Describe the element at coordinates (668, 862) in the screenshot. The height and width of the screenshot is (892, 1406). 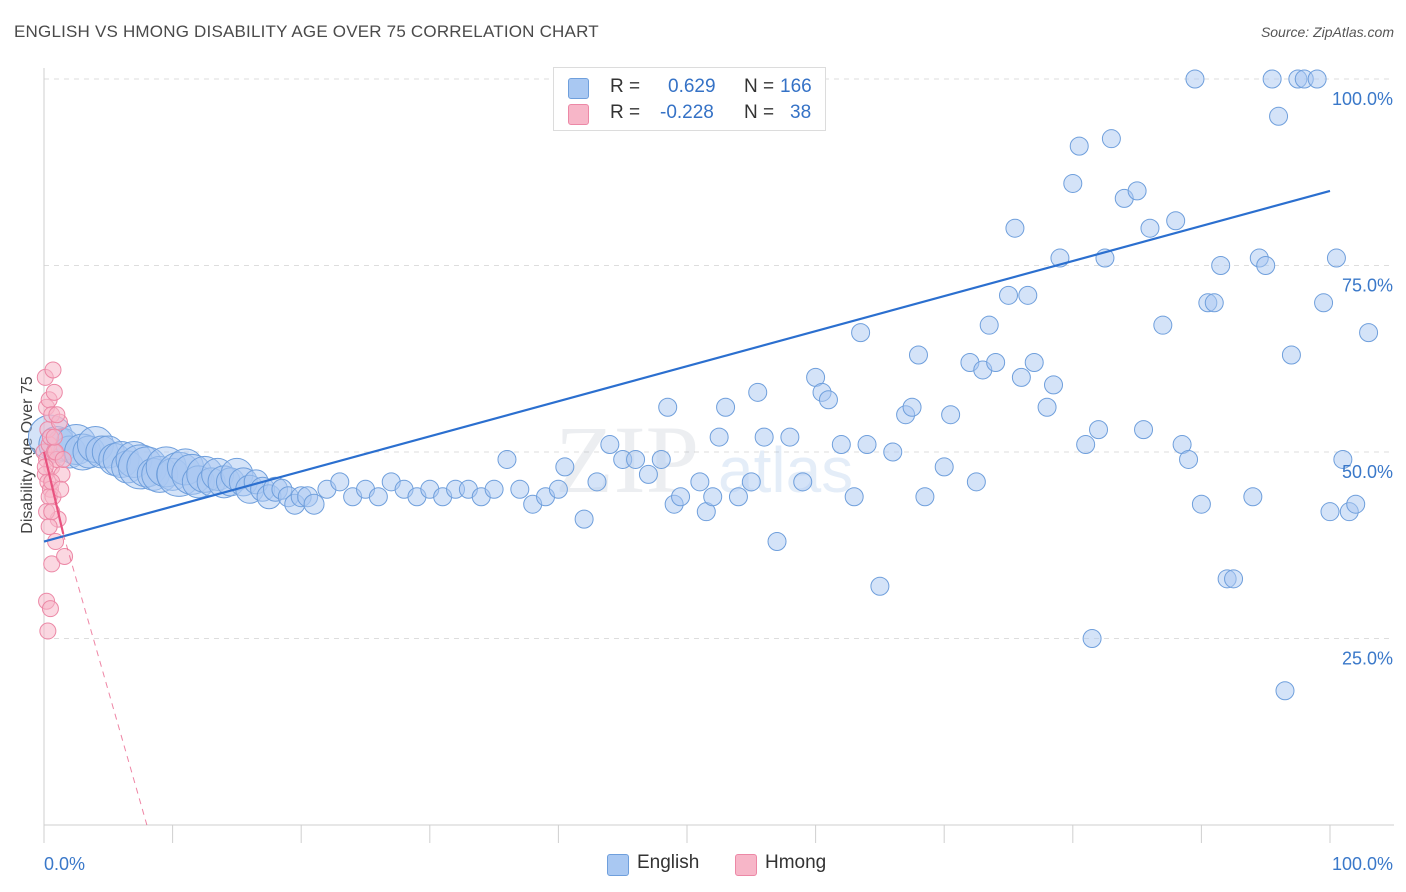
I see `legend-label-english: English` at that location.